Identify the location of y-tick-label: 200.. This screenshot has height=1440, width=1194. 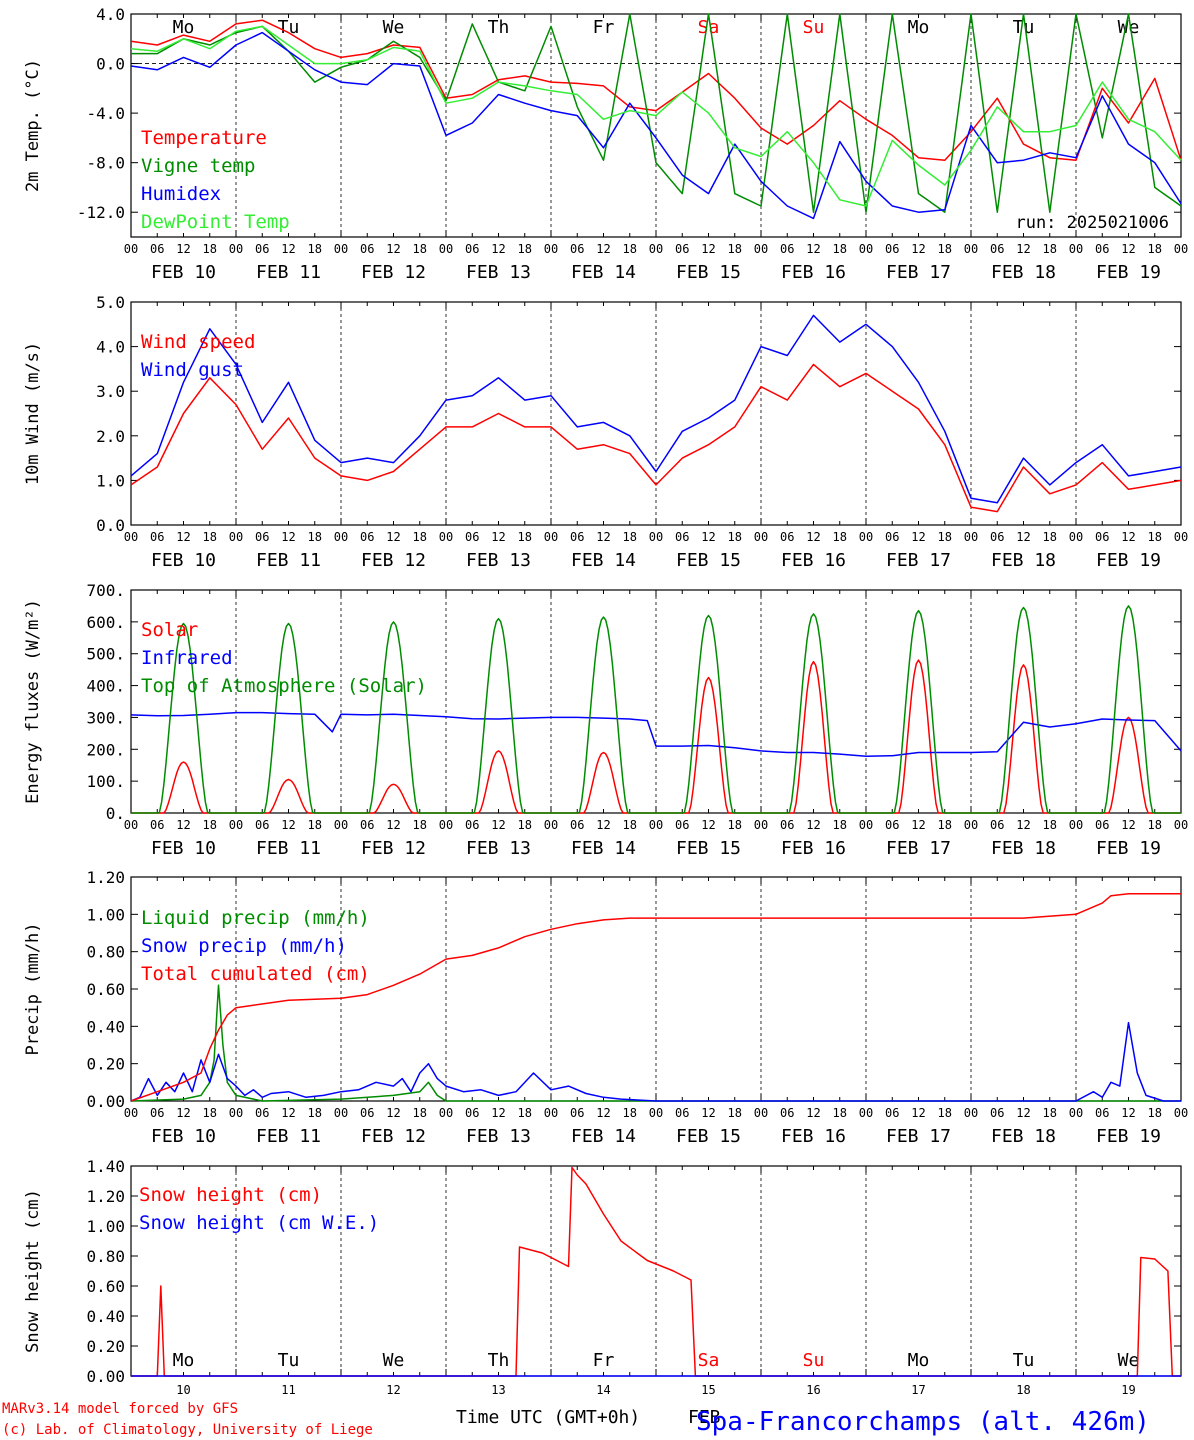
(105, 749).